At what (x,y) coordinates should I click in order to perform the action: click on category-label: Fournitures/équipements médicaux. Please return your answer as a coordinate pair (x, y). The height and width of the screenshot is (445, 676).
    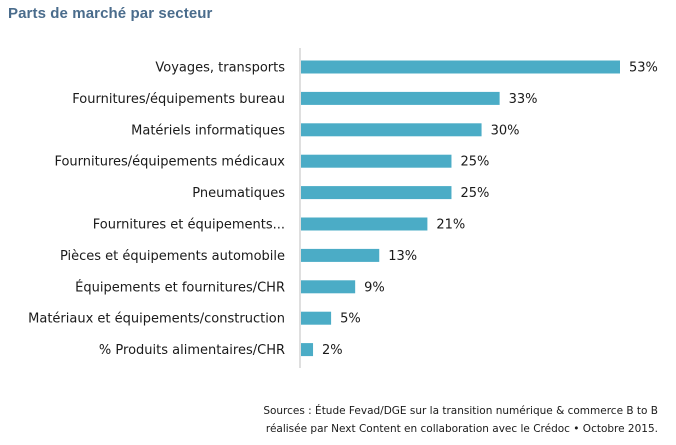
    Looking at the image, I should click on (169, 162).